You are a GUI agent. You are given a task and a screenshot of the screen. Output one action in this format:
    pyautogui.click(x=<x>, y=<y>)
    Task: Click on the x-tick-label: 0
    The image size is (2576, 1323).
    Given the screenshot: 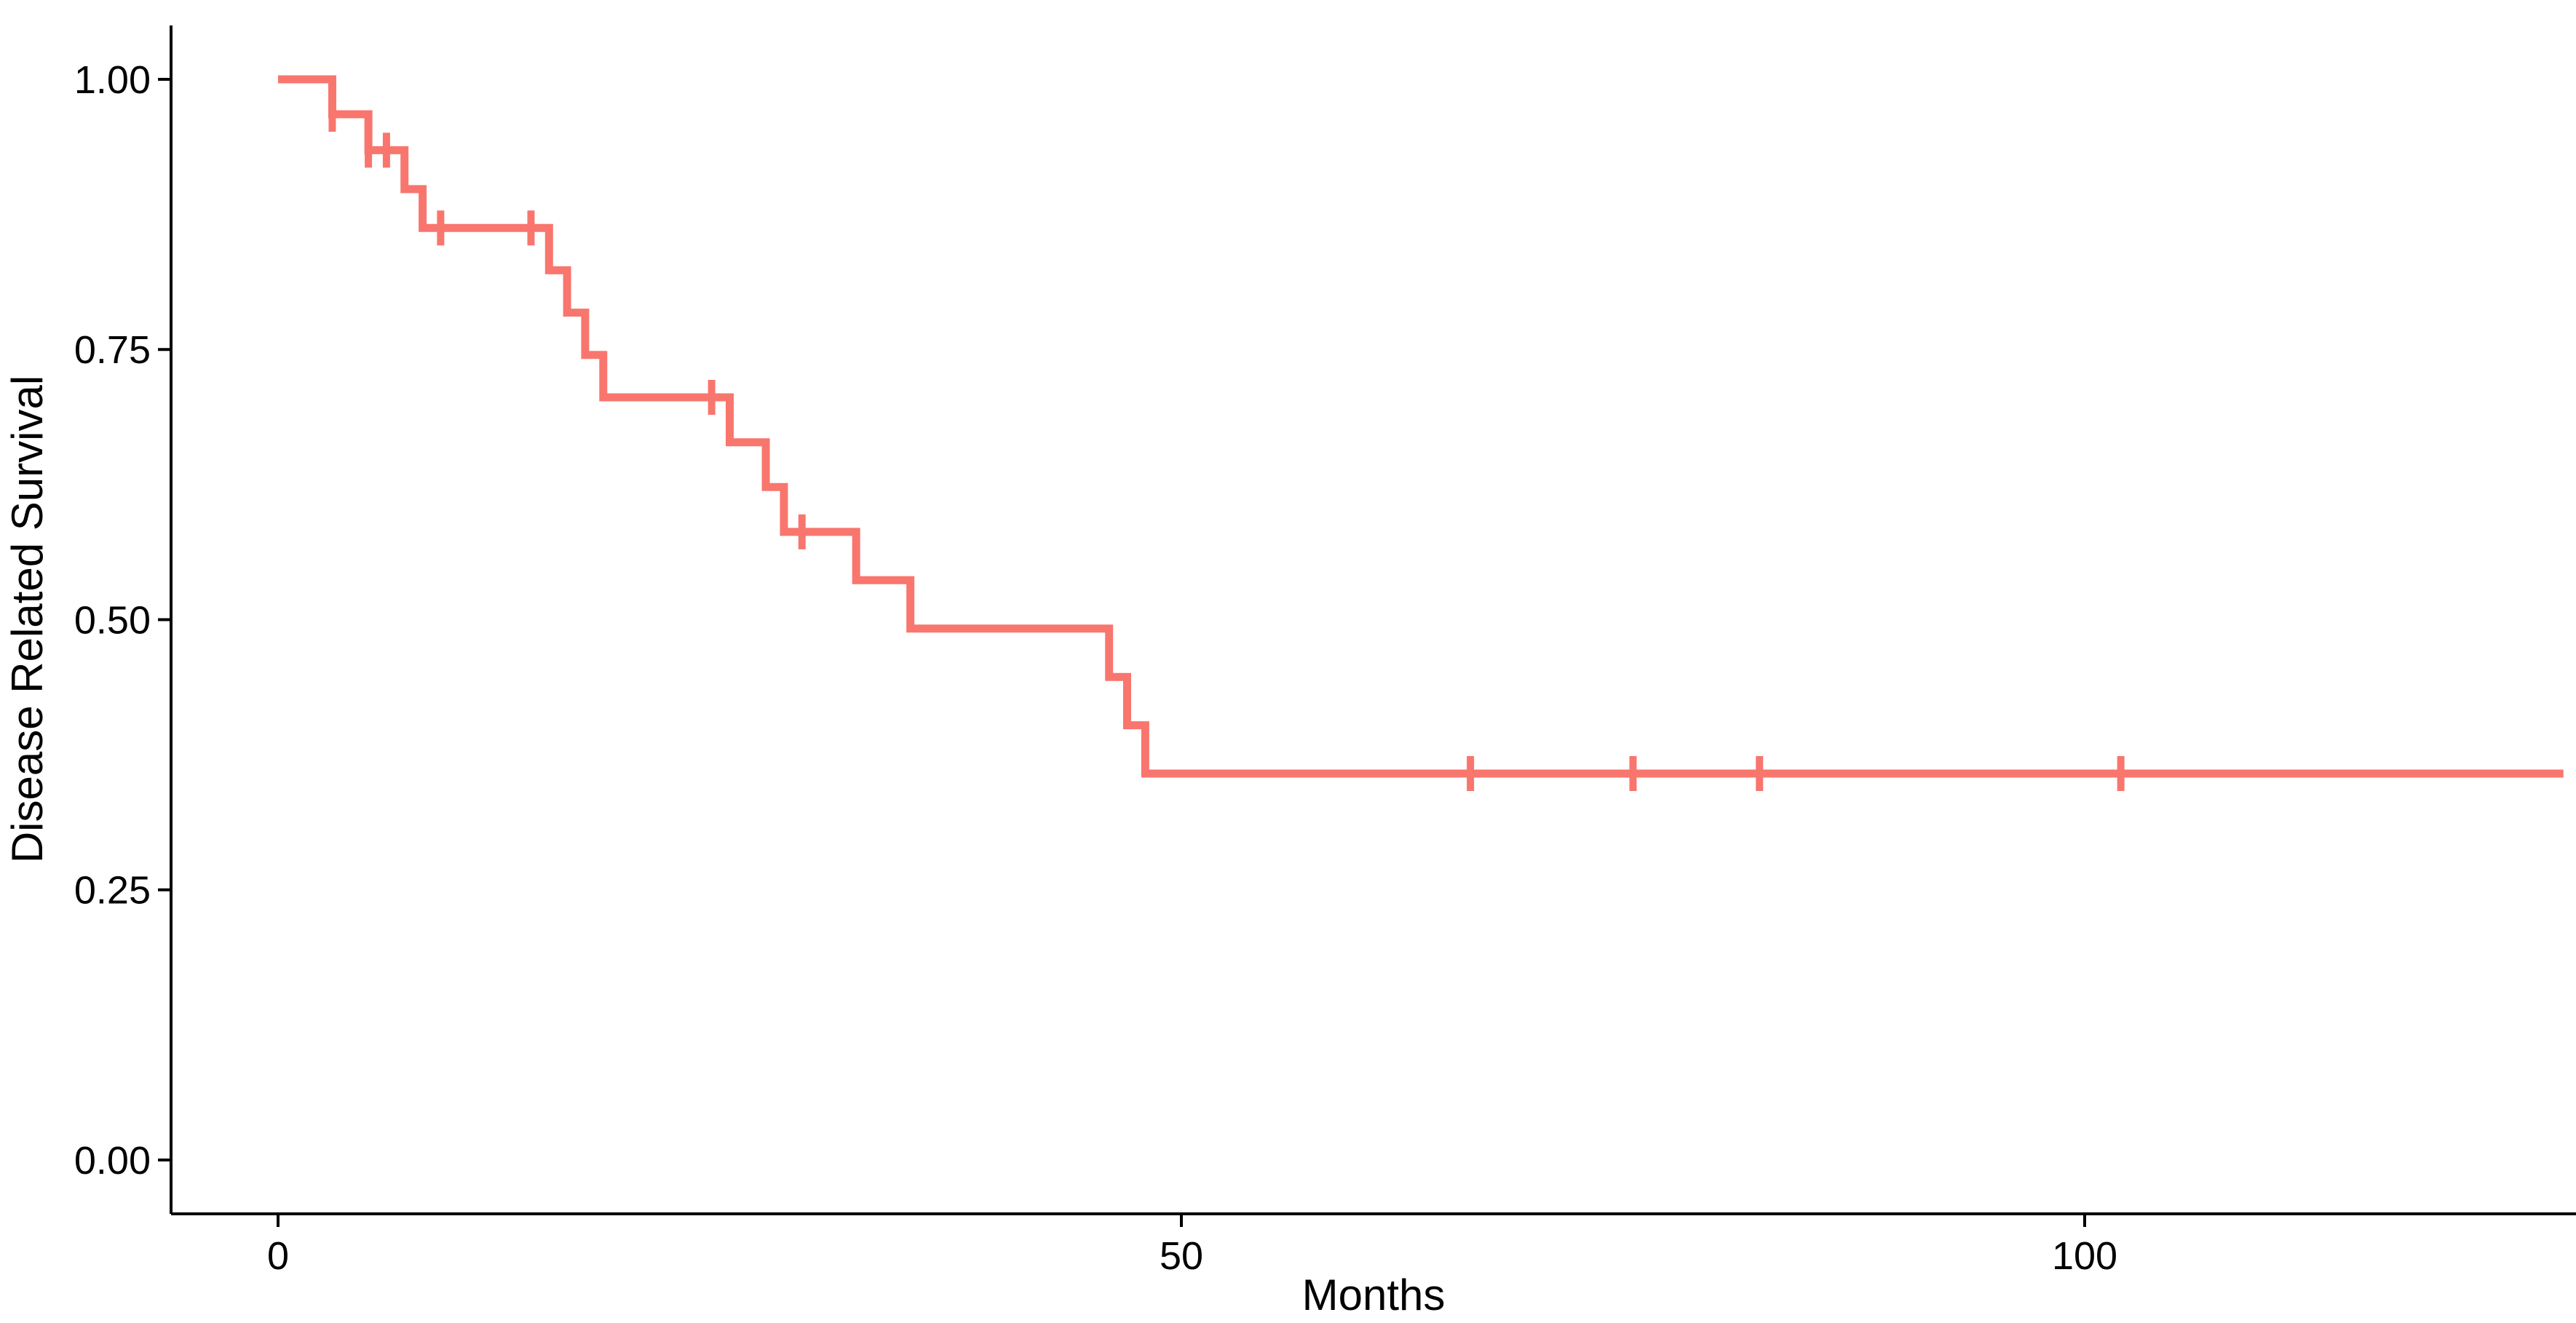 What is the action you would take?
    pyautogui.click(x=278, y=1256)
    